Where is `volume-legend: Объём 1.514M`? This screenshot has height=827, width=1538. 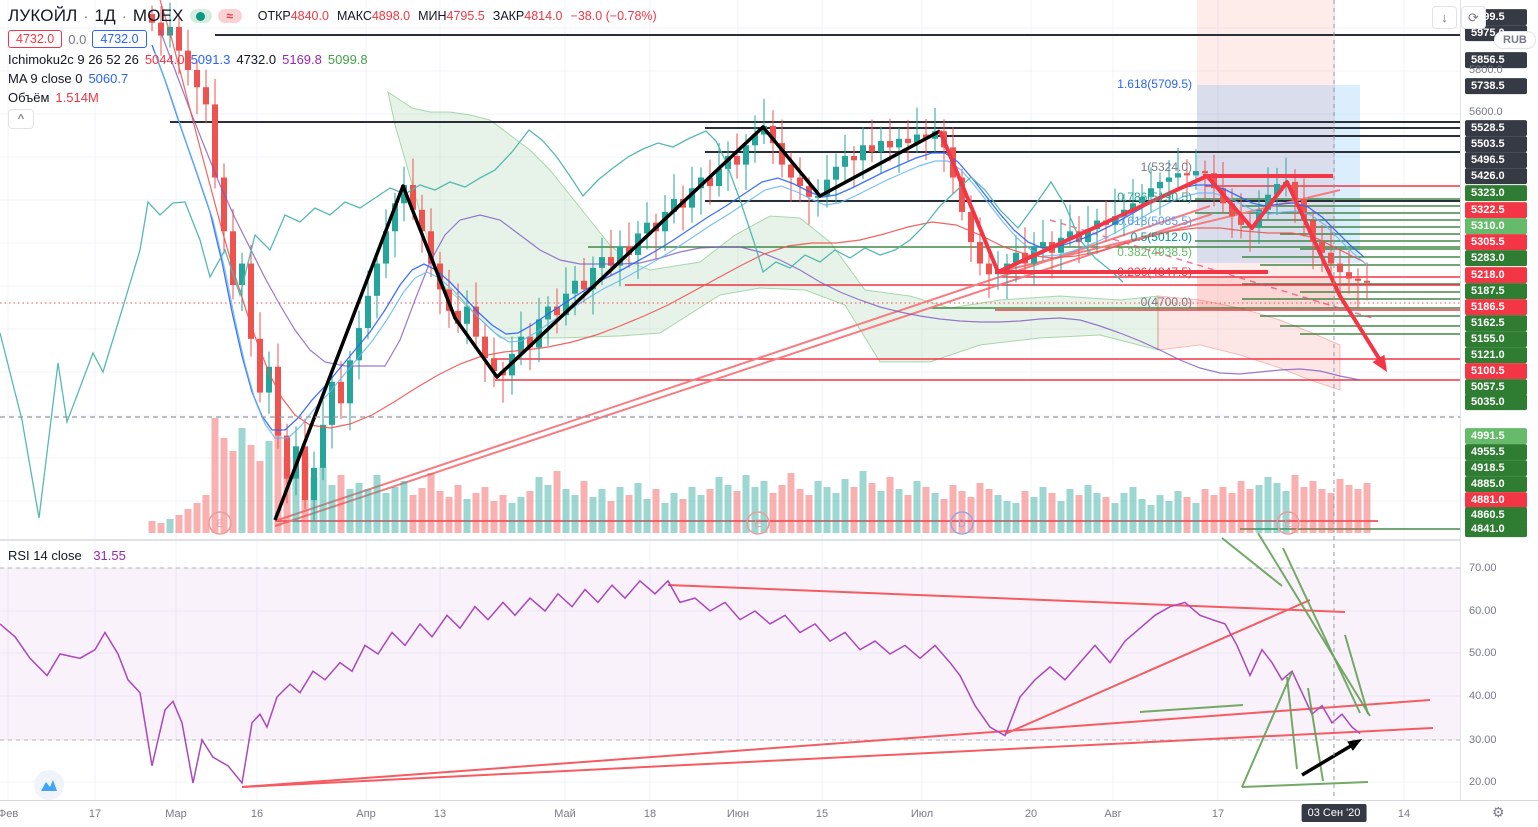
volume-legend: Объём 1.514M is located at coordinates (53, 97).